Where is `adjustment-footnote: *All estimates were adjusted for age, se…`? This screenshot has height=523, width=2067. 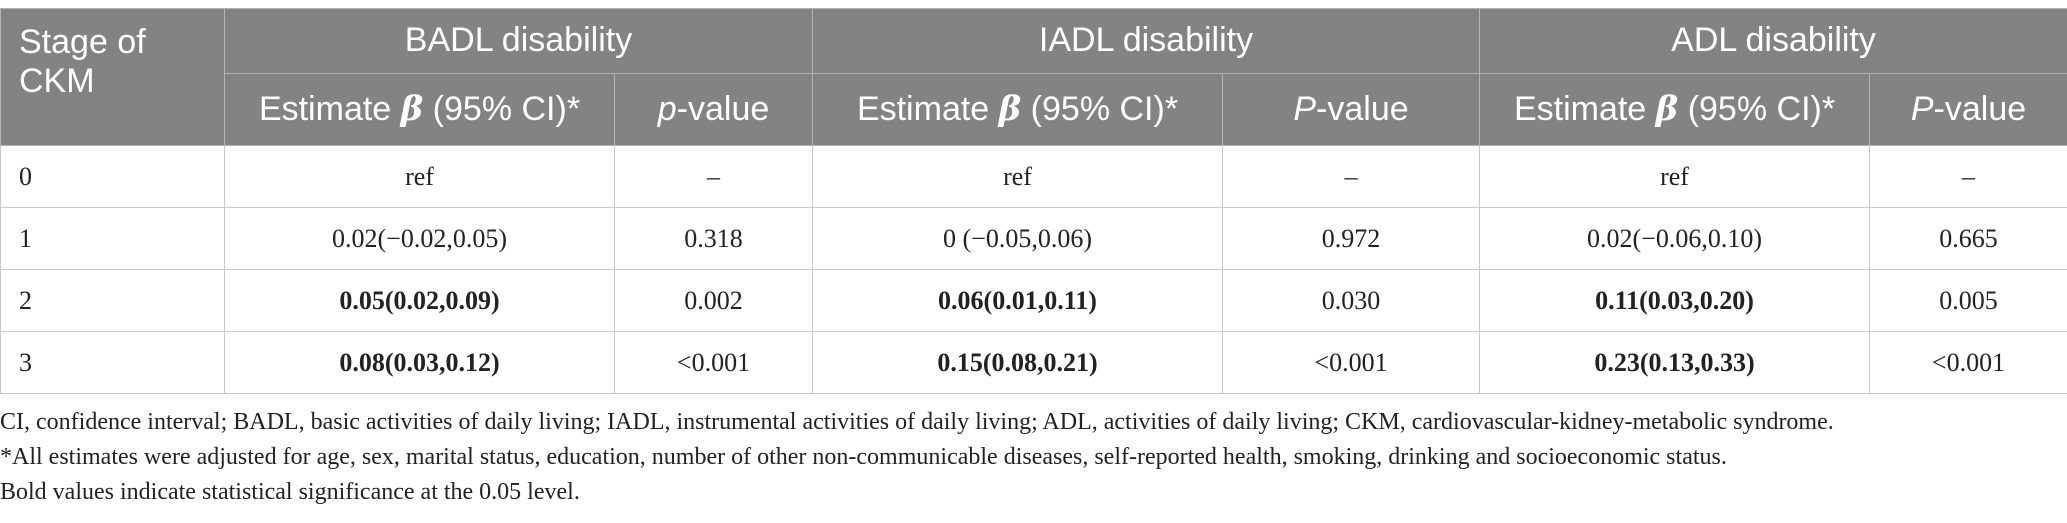
adjustment-footnote: *All estimates were adjusted for age, se… is located at coordinates (863, 457).